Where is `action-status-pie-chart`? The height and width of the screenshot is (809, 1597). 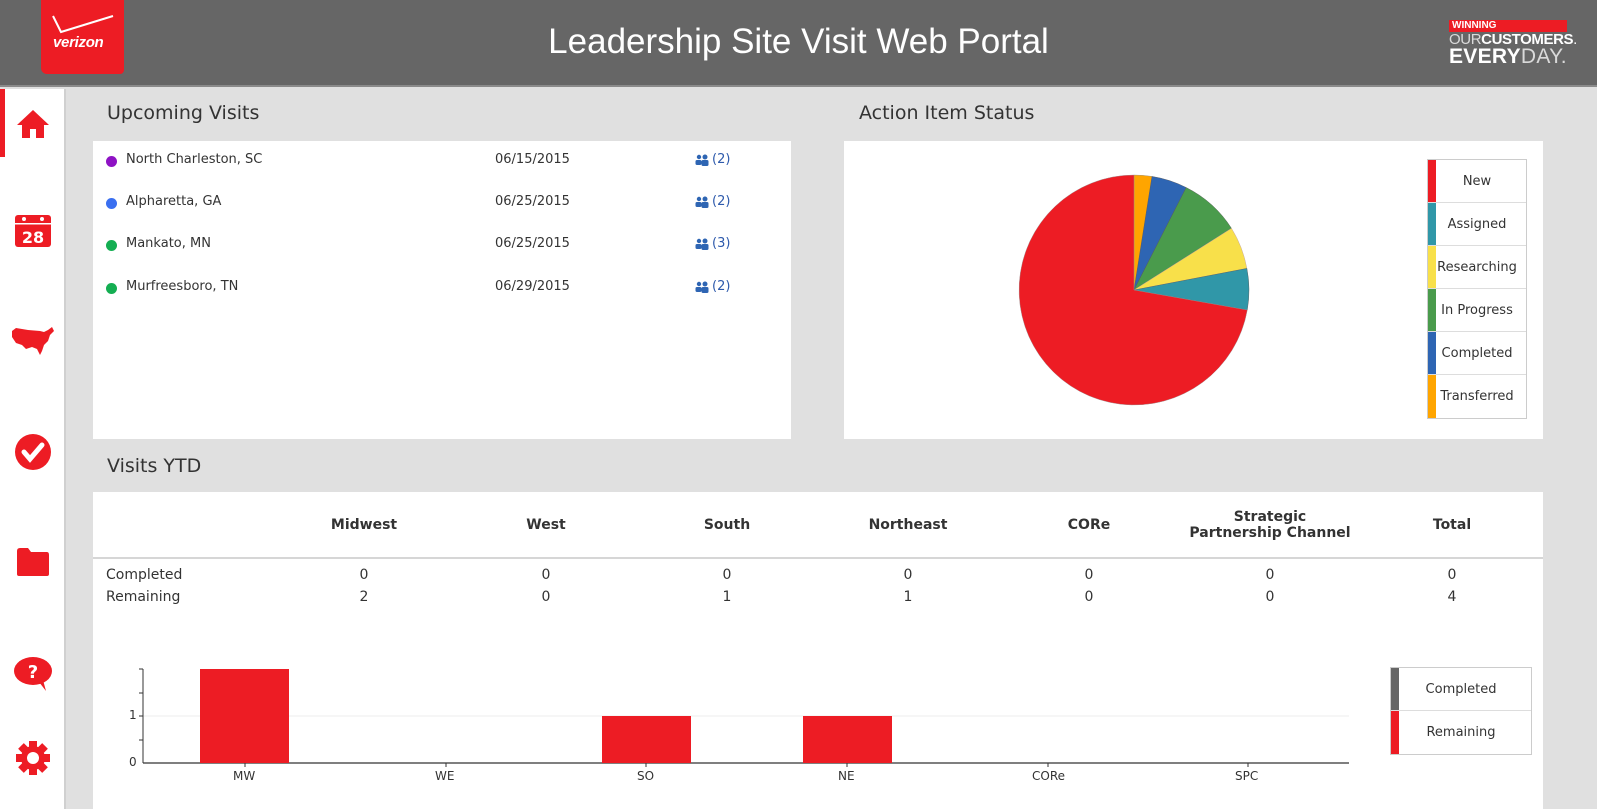
action-status-pie-chart is located at coordinates (1134, 291).